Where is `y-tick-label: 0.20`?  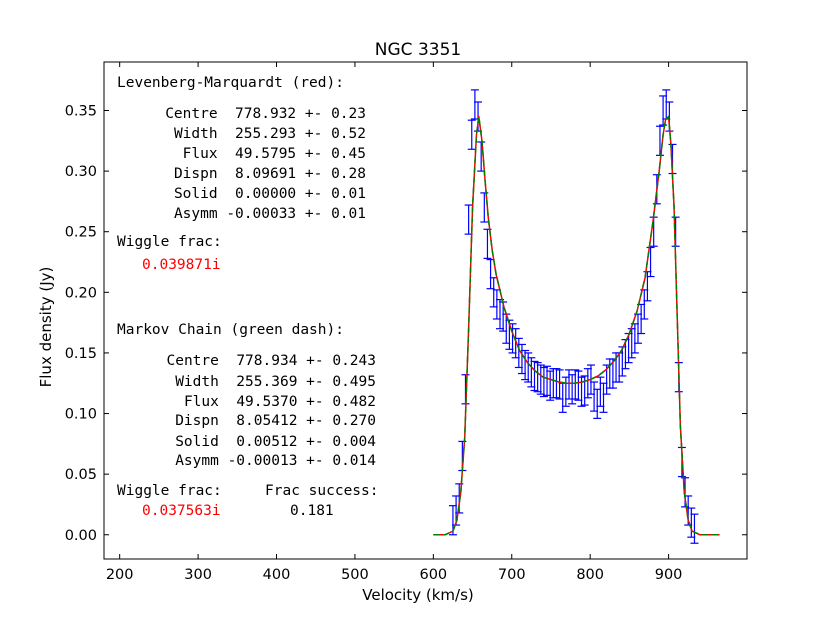 y-tick-label: 0.20 is located at coordinates (81, 293).